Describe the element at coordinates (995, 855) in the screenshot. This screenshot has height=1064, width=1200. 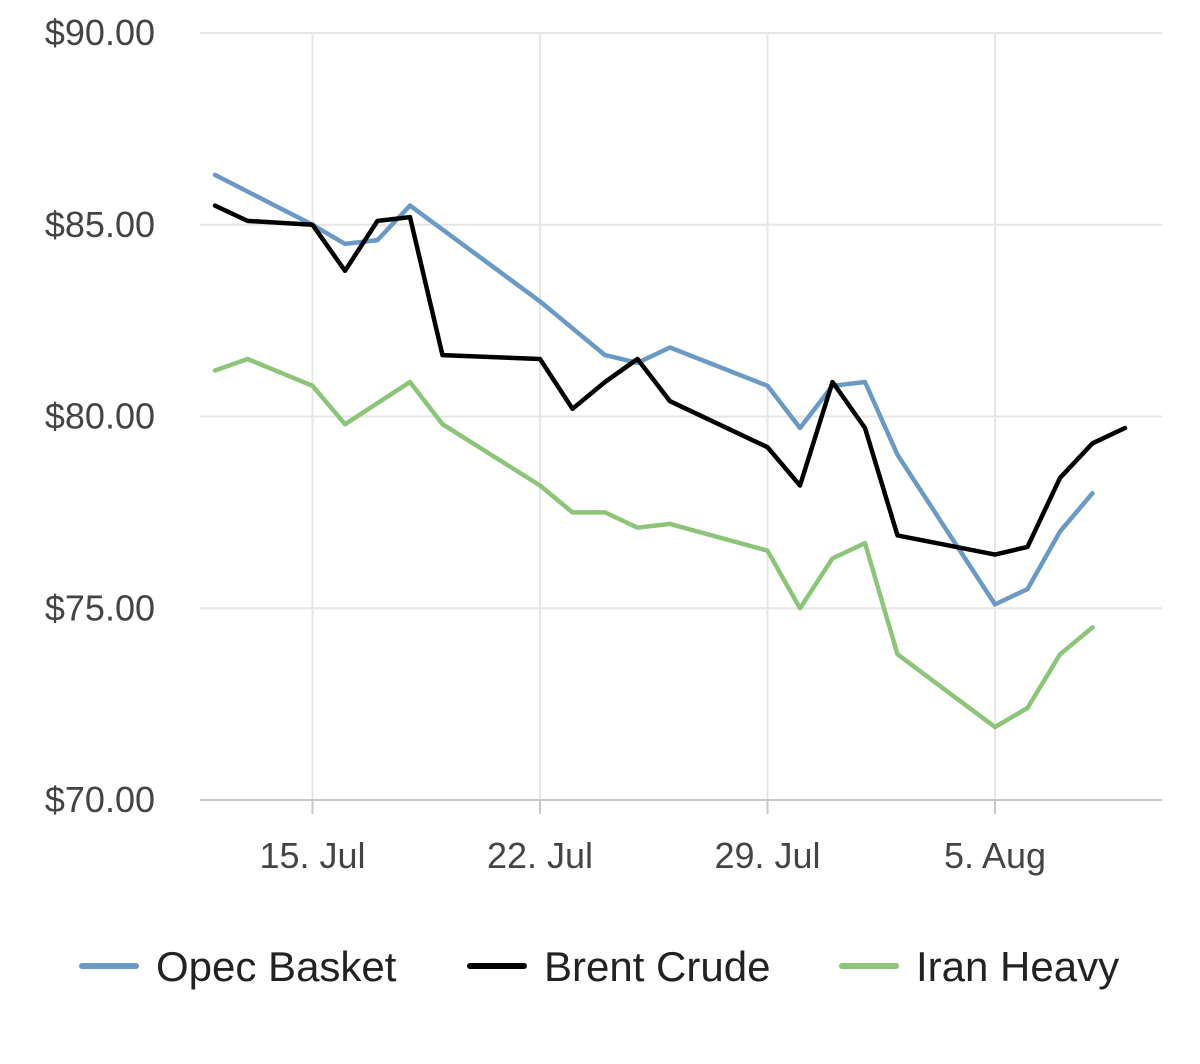
I see `x-tick-label: 5. Aug` at that location.